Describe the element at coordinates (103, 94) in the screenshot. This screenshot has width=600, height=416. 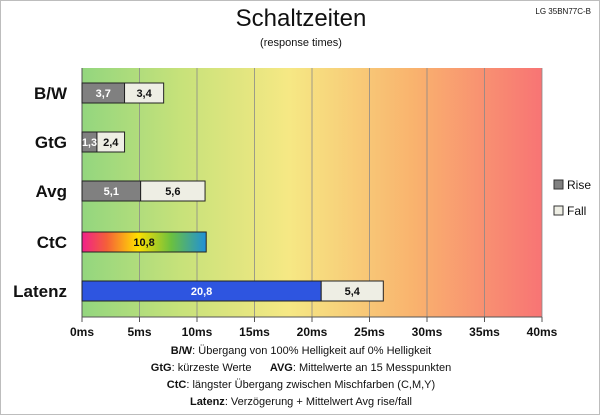
I see `data-label-rise: 3,7` at that location.